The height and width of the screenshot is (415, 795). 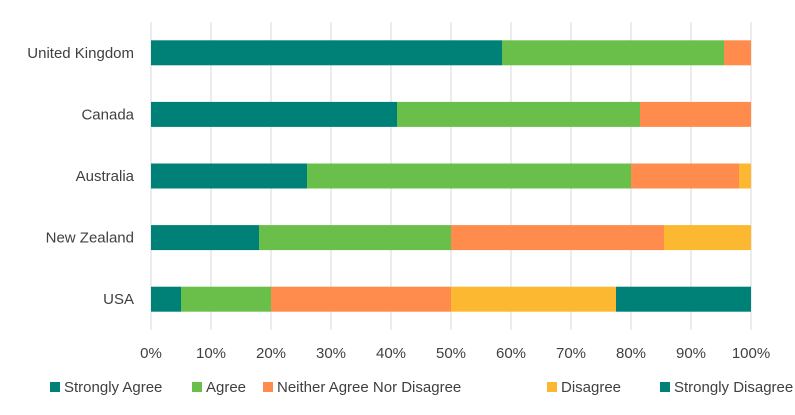 I want to click on x-tick-label: 90%, so click(x=691, y=353).